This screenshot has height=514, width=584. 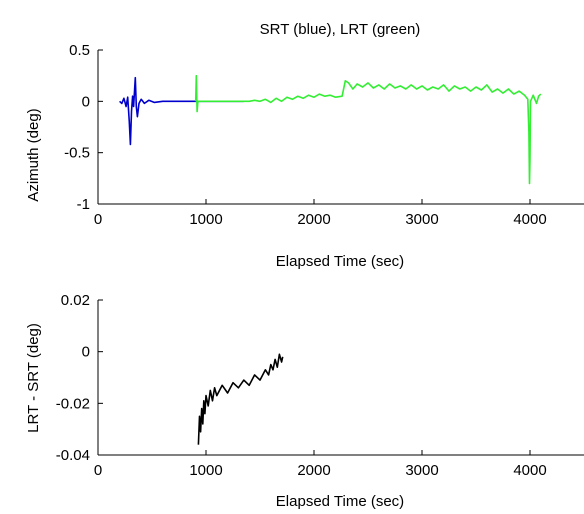 I want to click on y-tick-label: -0.04, so click(x=73, y=455).